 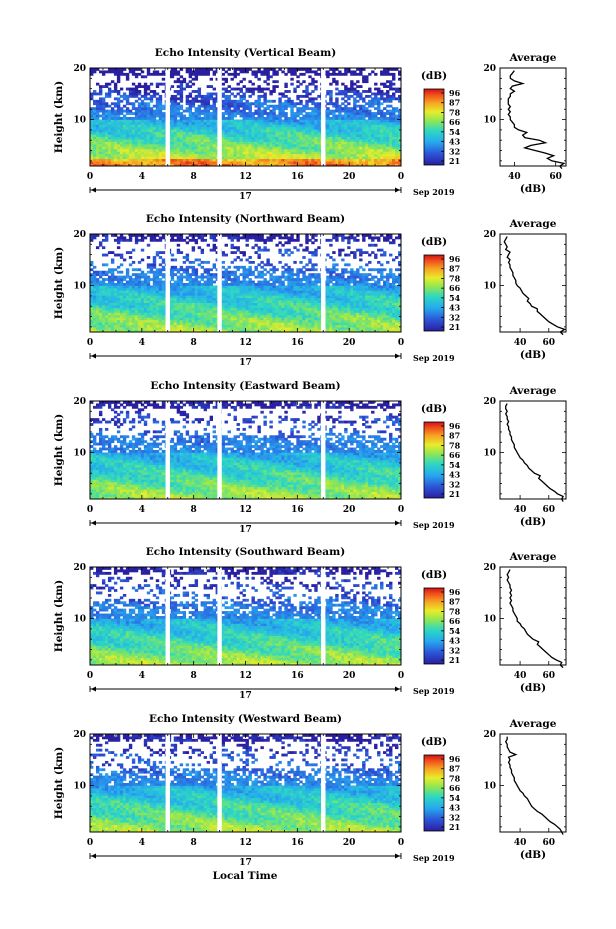 What do you see at coordinates (489, 402) in the screenshot?
I see `average-y-tick-label: 20` at bounding box center [489, 402].